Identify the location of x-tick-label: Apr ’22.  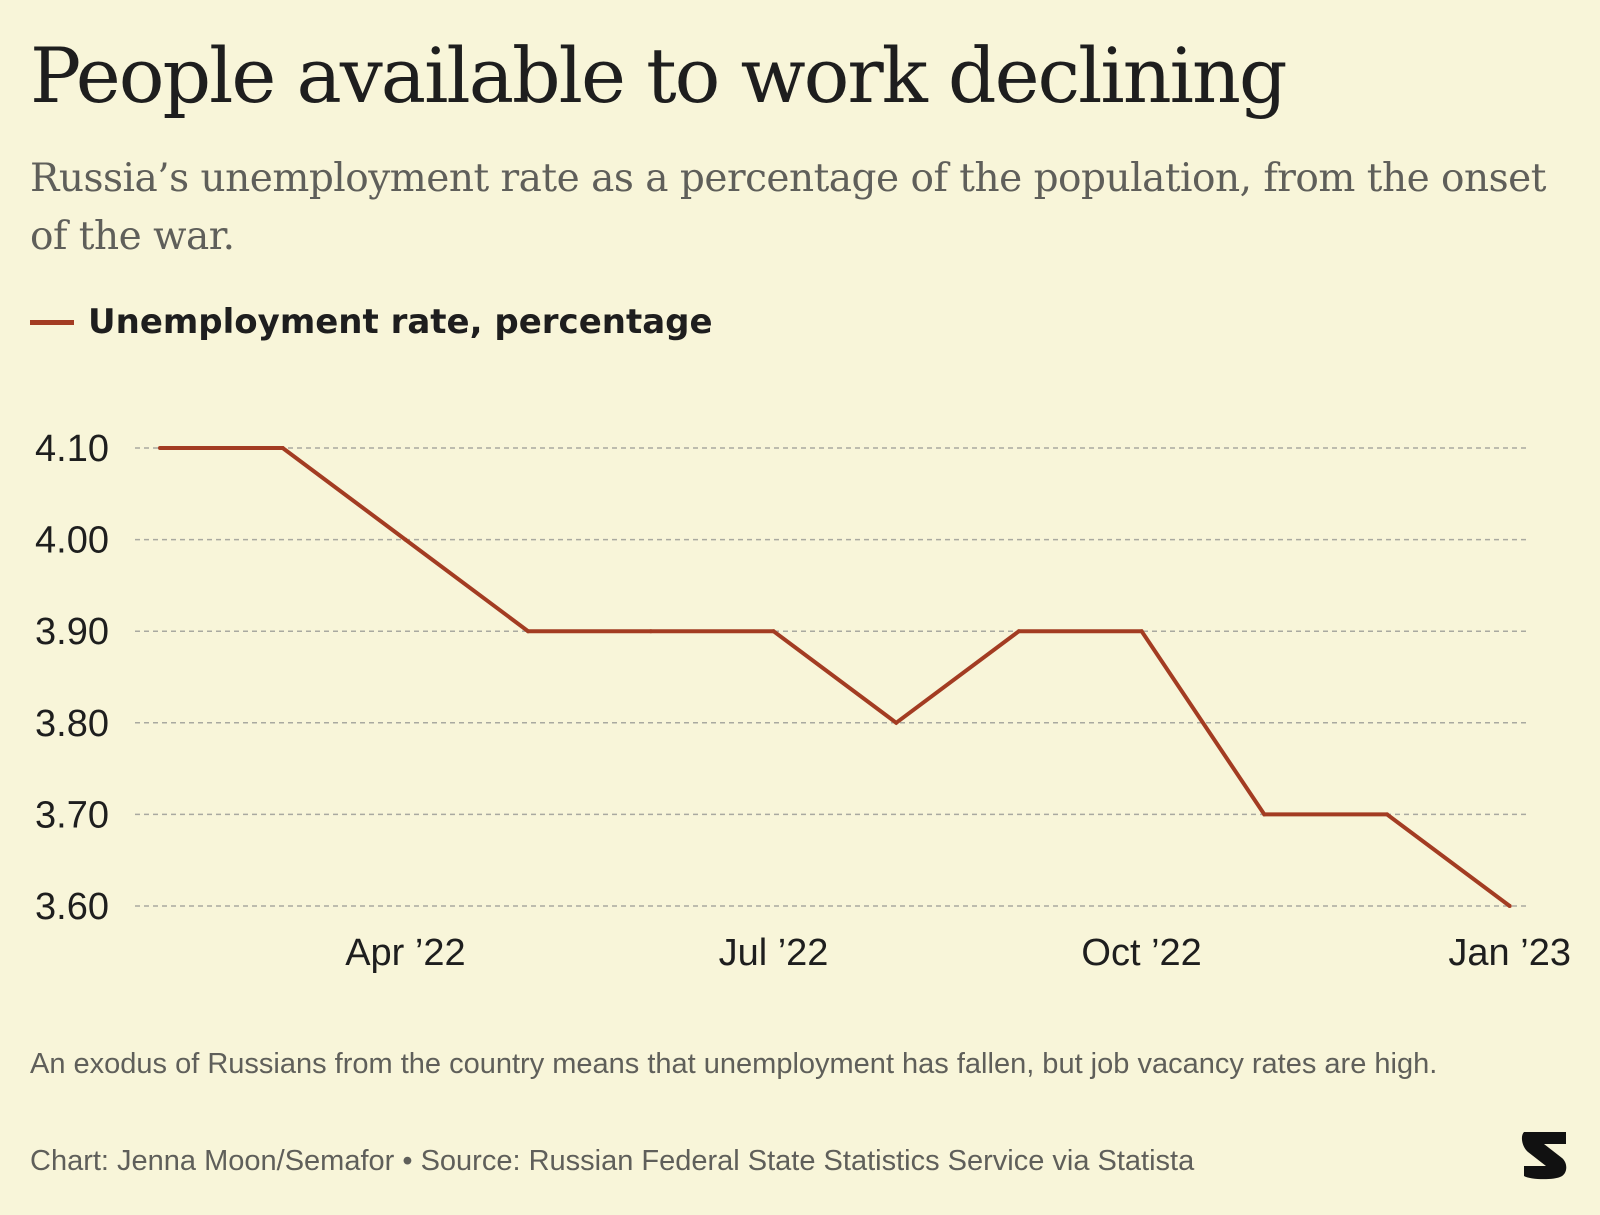
(405, 953).